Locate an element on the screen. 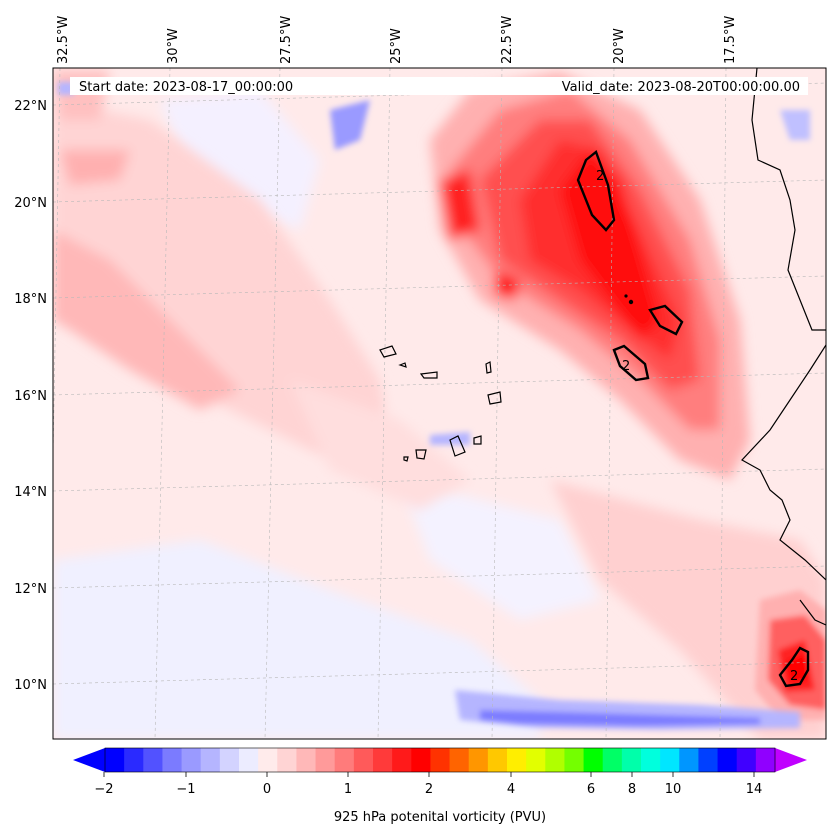  colorbar-segments is located at coordinates (440, 760).